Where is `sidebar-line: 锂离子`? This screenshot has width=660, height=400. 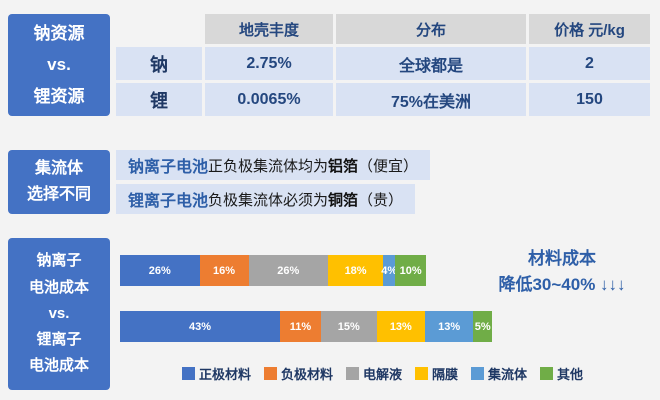
sidebar-line: 锂离子 is located at coordinates (59, 340).